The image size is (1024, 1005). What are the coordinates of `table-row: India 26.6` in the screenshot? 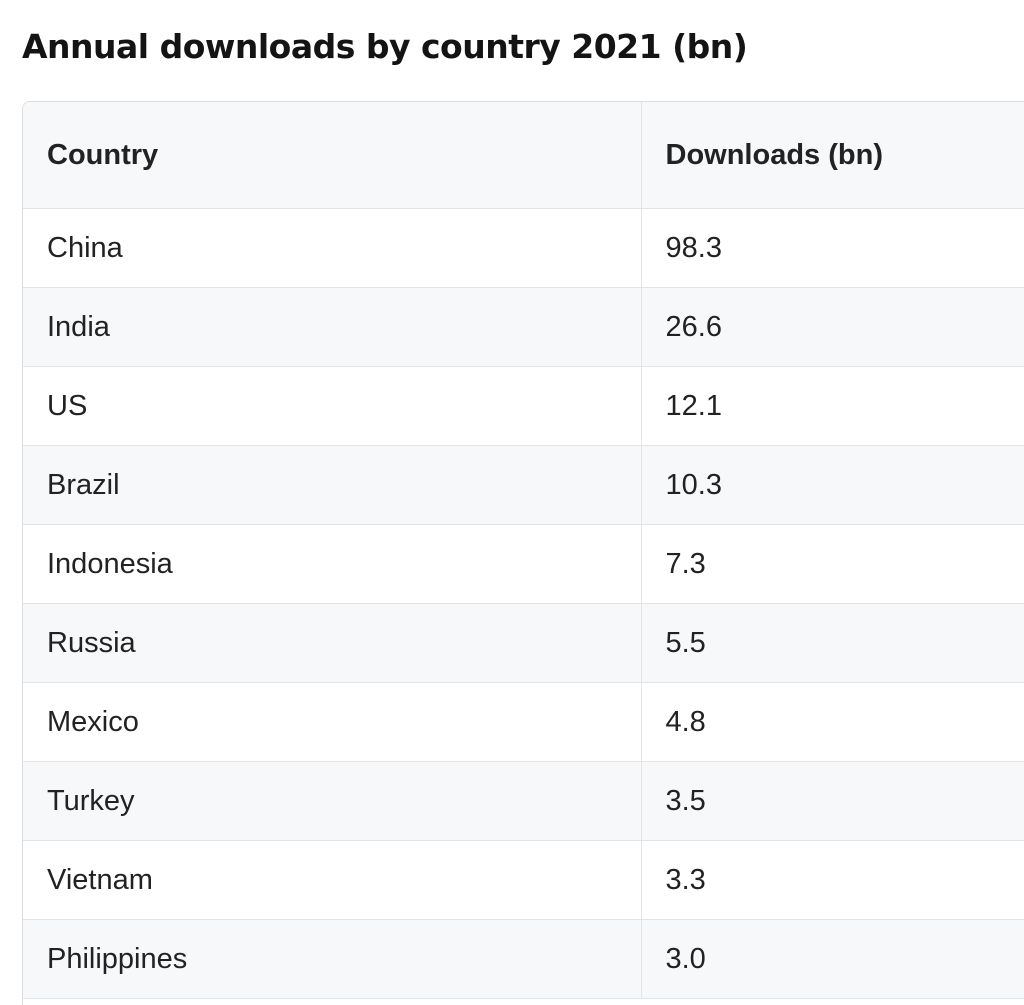 It's located at (523, 327).